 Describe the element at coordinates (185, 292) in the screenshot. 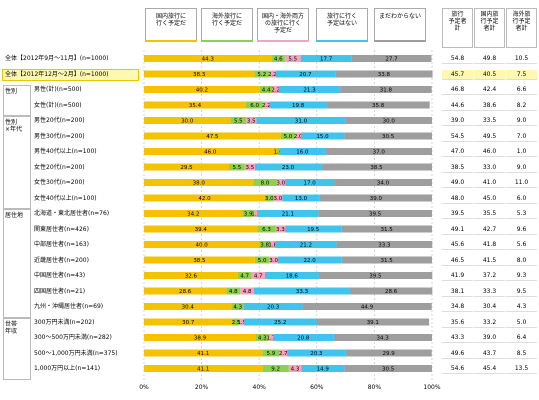

I see `data-label: 28.6` at that location.